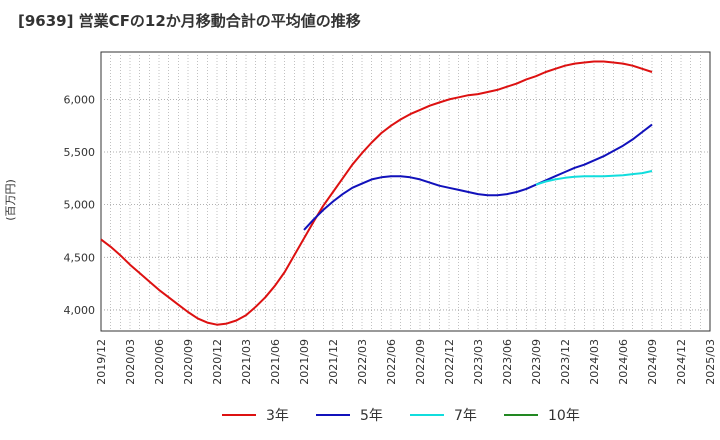  Describe the element at coordinates (333, 362) in the screenshot. I see `x-tick-label: 2021/12` at that location.